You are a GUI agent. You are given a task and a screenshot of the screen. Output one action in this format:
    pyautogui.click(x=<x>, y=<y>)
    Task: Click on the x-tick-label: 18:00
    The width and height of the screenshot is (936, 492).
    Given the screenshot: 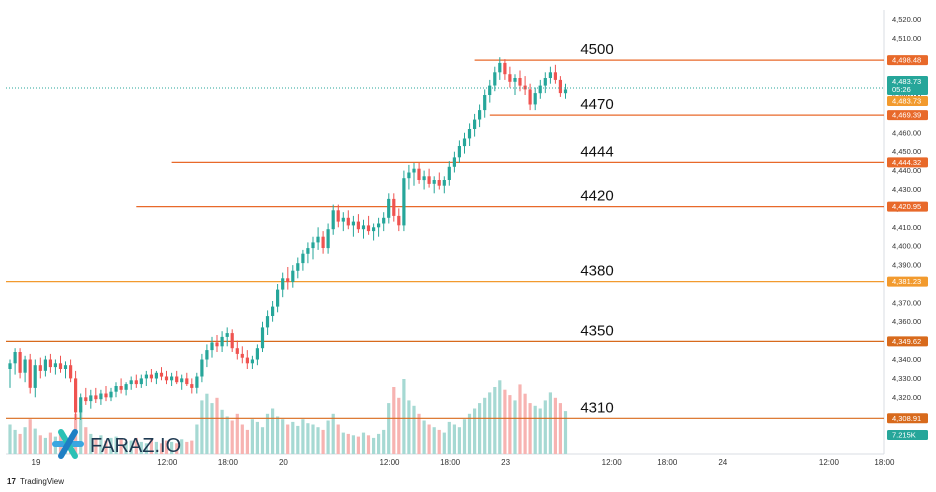 What is the action you would take?
    pyautogui.click(x=450, y=462)
    